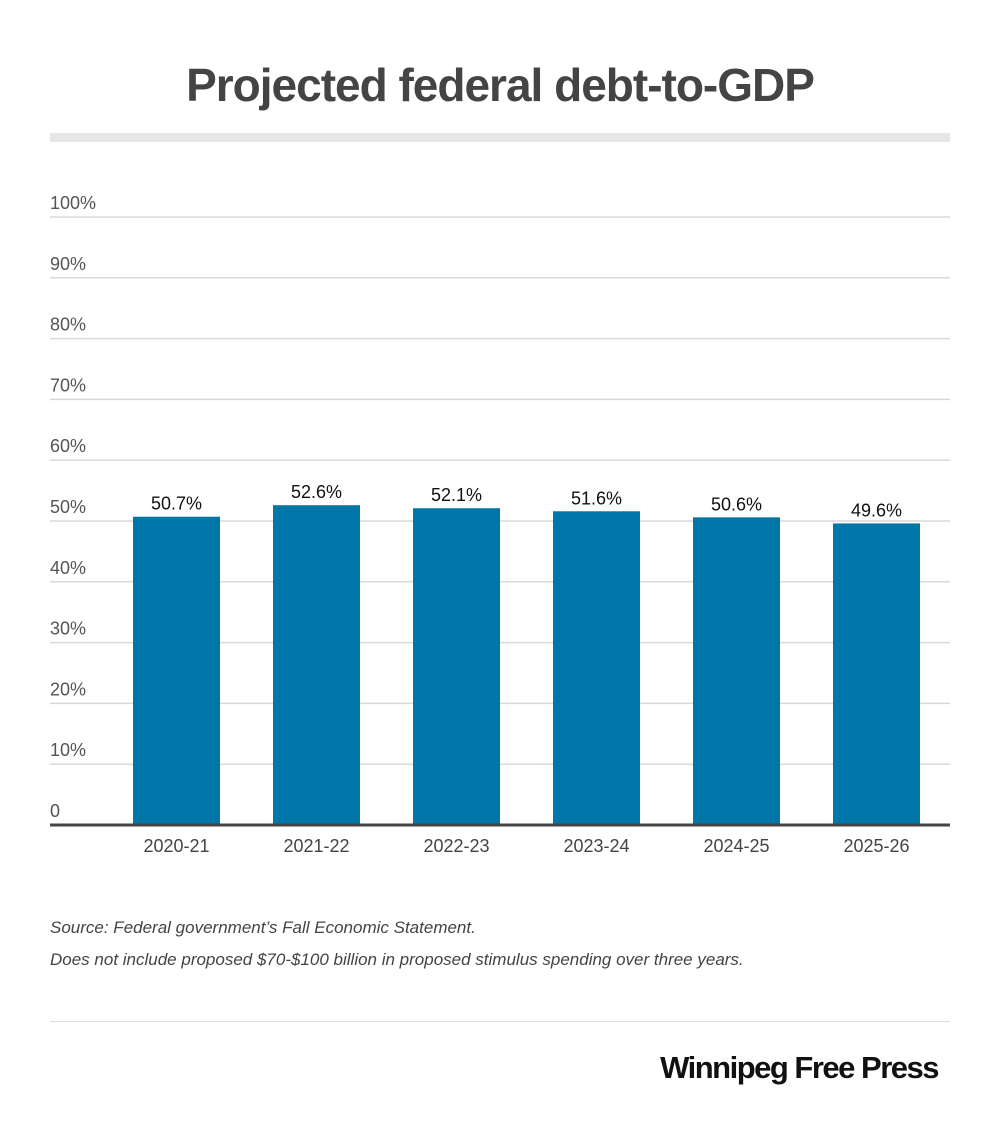 This screenshot has width=1000, height=1126. Describe the element at coordinates (68, 507) in the screenshot. I see `y-tick-label: 50%` at that location.